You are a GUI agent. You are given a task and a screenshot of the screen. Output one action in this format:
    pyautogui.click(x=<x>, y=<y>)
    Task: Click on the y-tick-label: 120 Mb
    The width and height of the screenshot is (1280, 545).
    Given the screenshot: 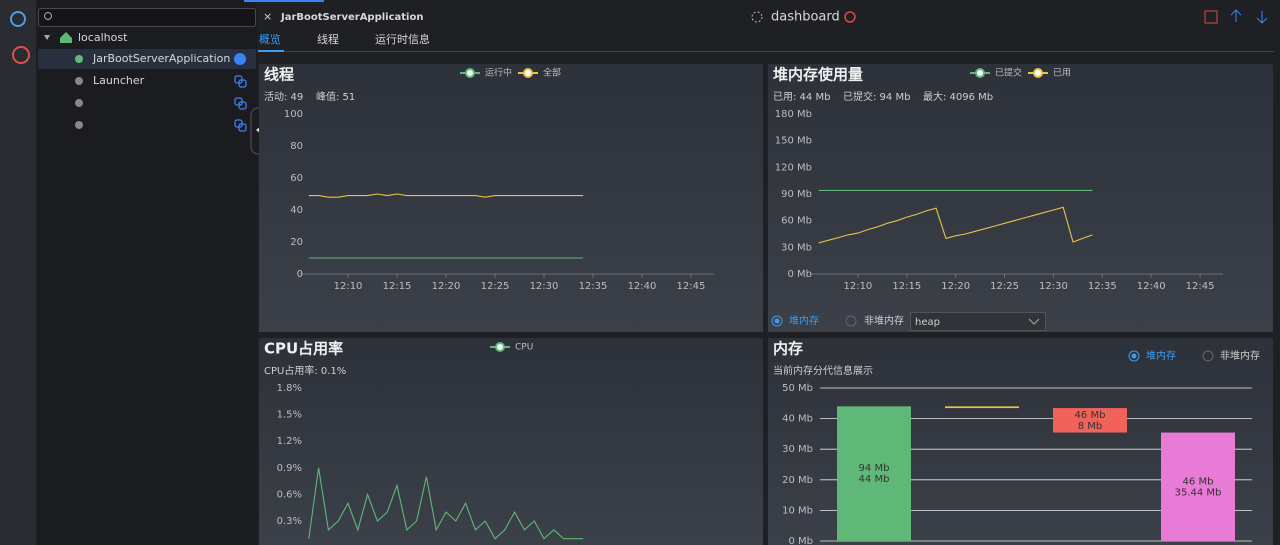 What is the action you would take?
    pyautogui.click(x=793, y=167)
    